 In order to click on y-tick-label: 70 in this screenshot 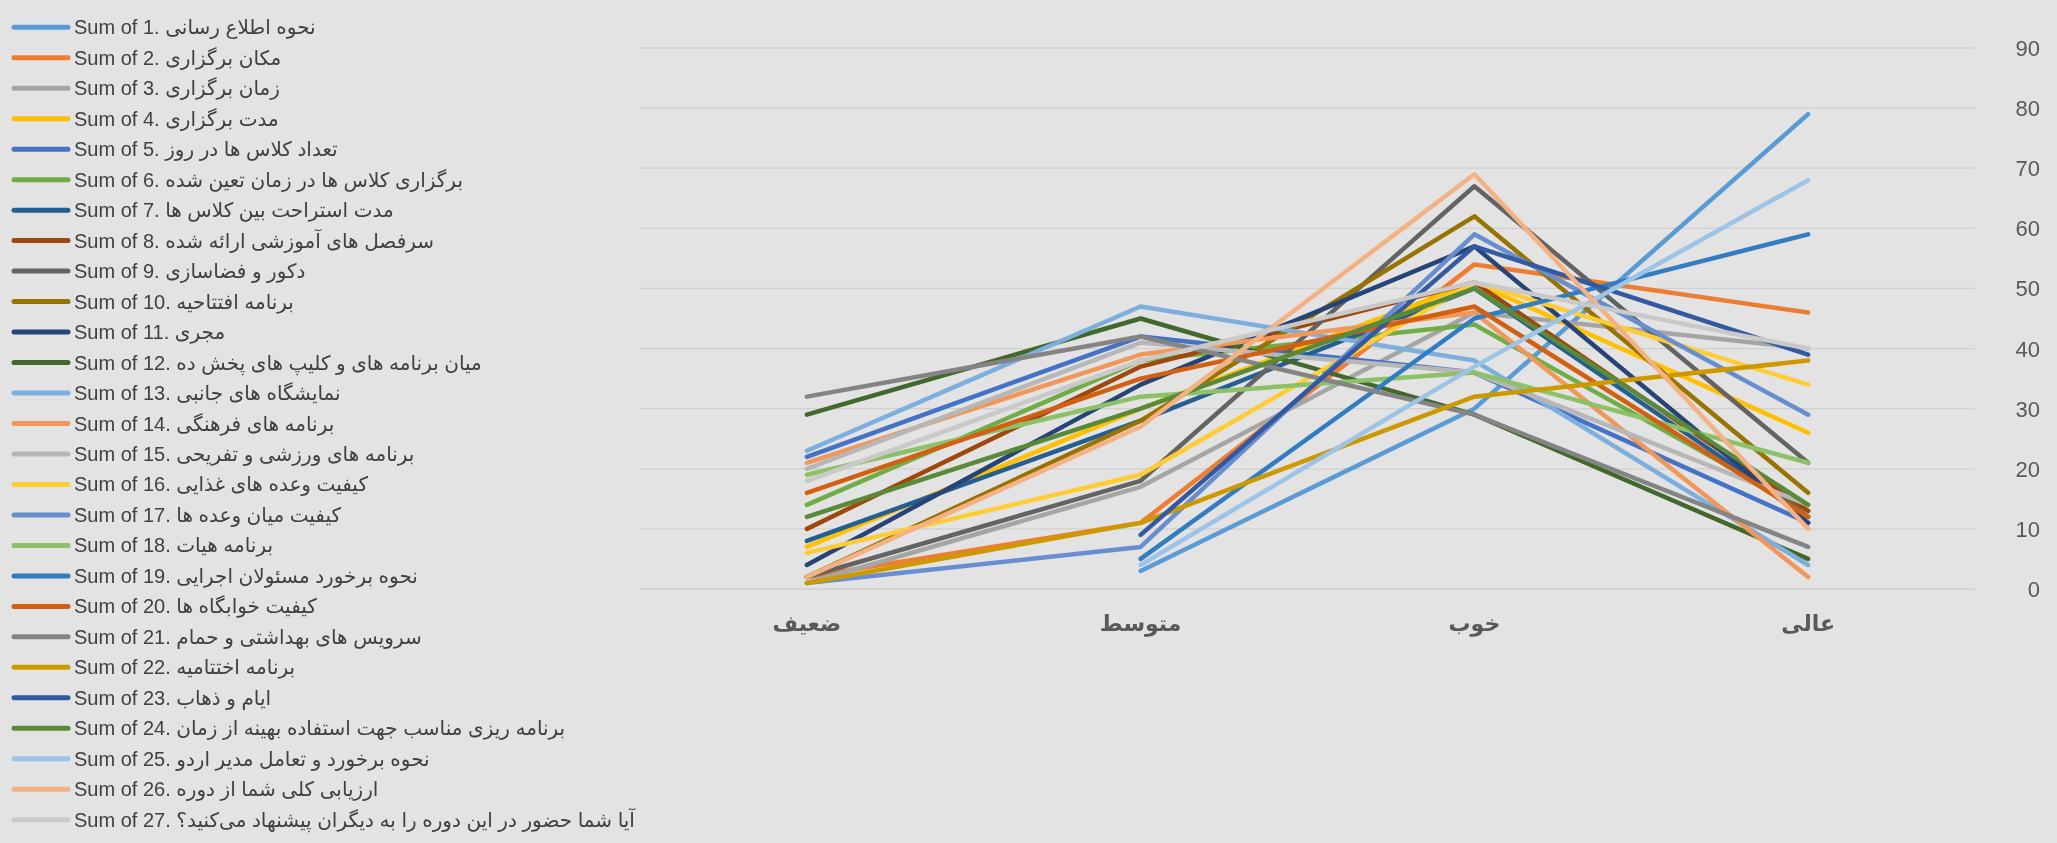, I will do `click(2027, 169)`.